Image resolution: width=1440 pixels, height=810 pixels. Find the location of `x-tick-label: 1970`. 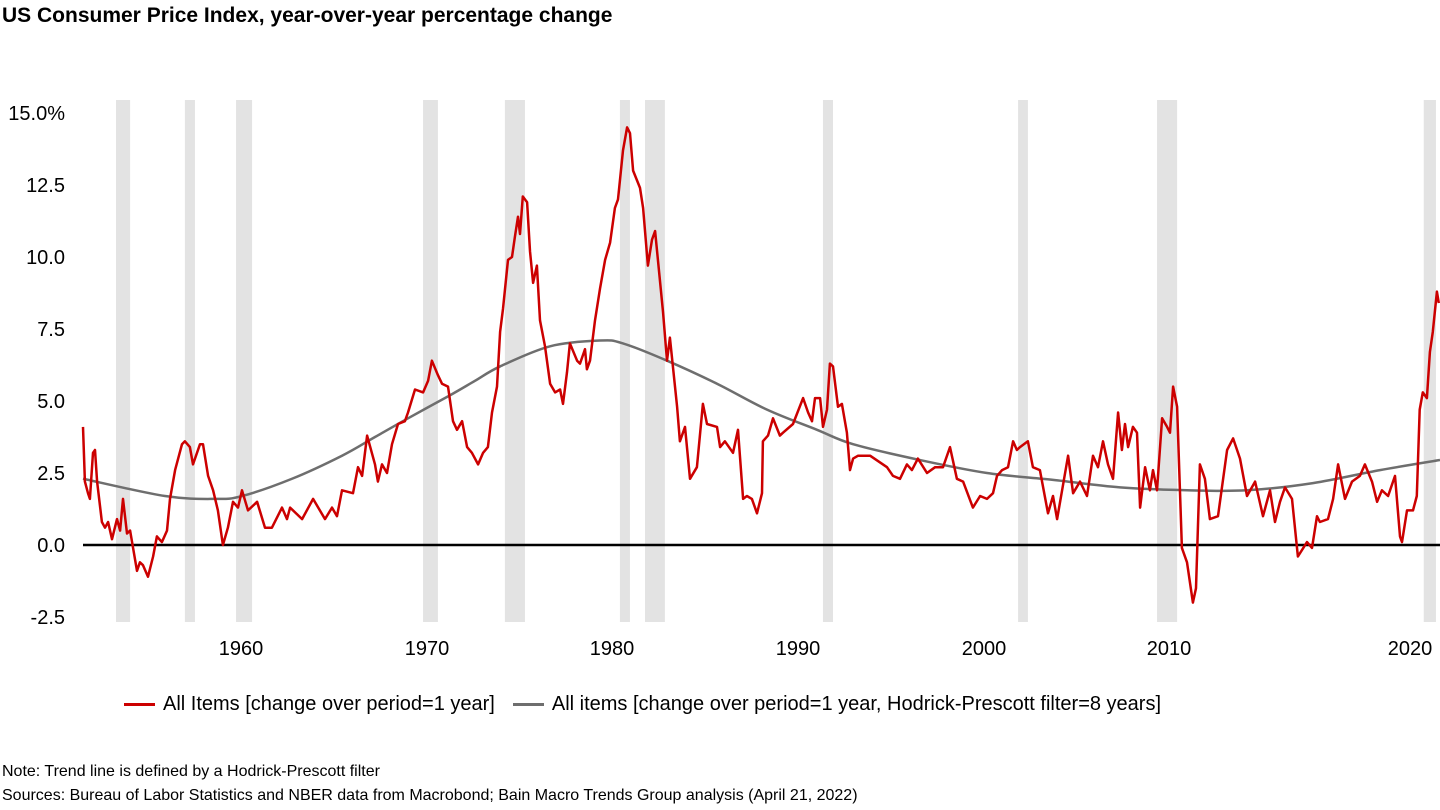

x-tick-label: 1970 is located at coordinates (427, 649).